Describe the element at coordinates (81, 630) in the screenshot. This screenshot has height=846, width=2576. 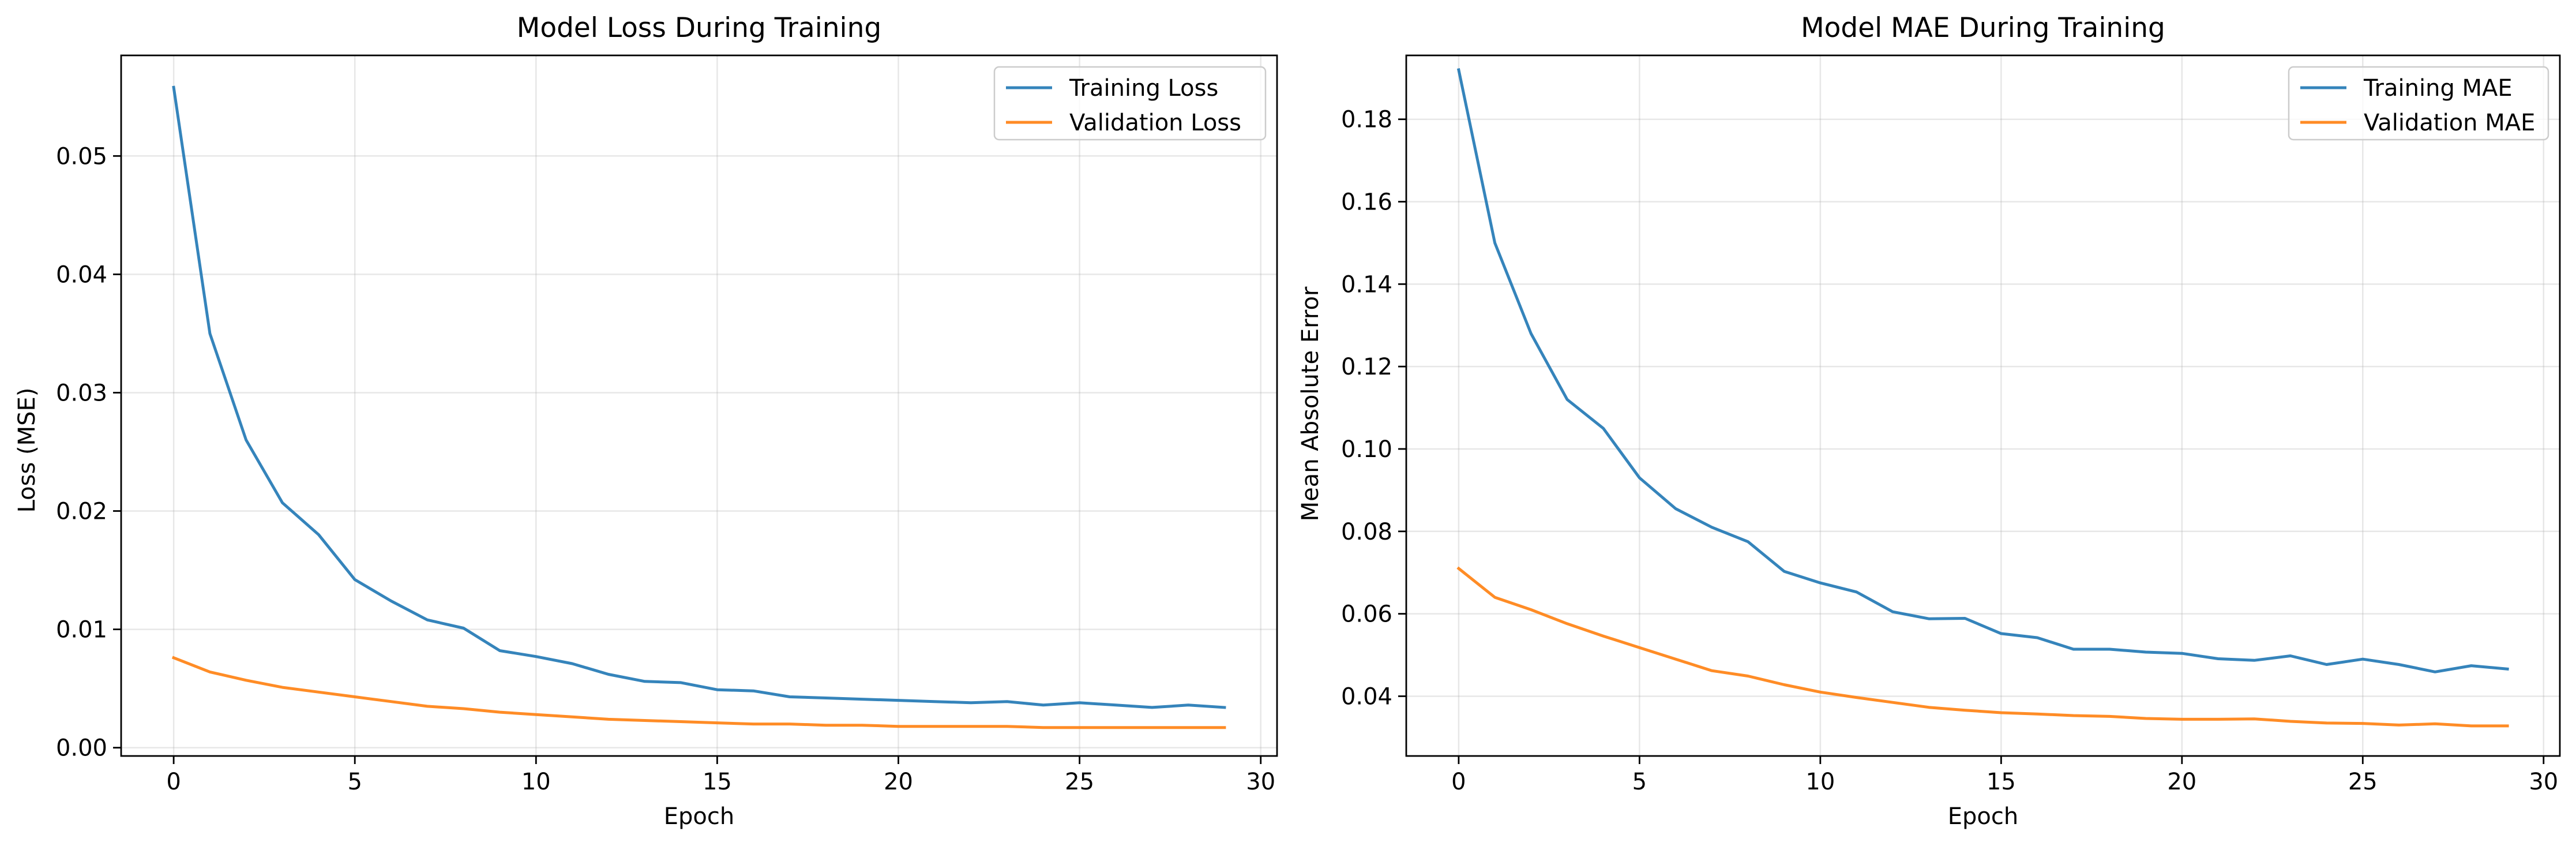
I see `loss-chart-ytick-label: 0.01` at that location.